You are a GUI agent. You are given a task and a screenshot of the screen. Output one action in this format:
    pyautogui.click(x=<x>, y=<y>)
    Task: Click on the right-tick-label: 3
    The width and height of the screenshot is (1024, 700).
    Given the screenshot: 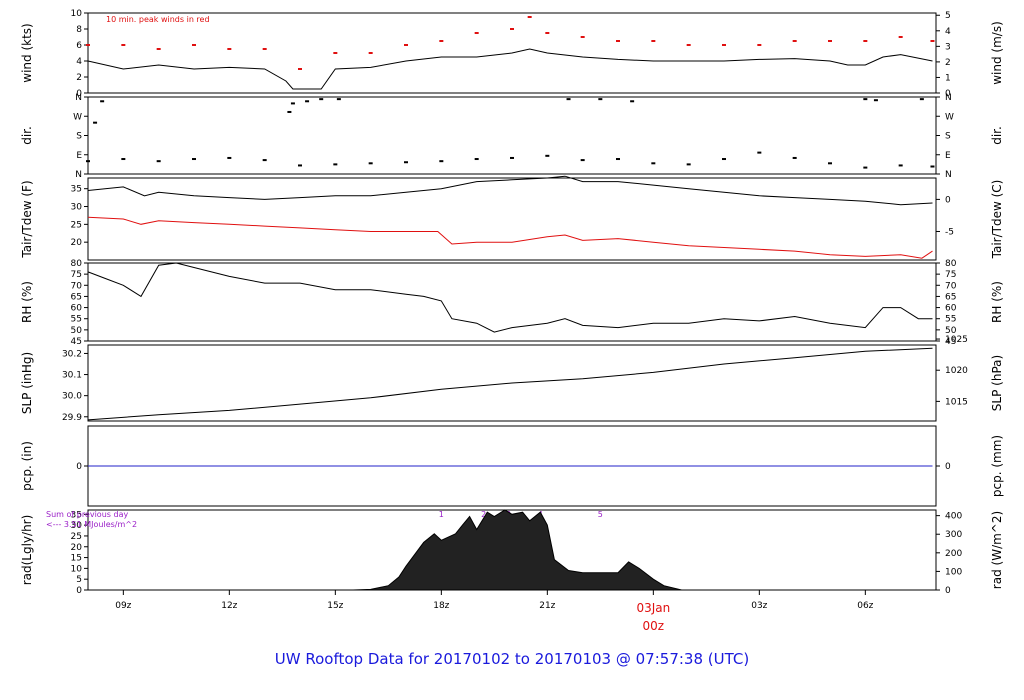 What is the action you would take?
    pyautogui.click(x=948, y=47)
    